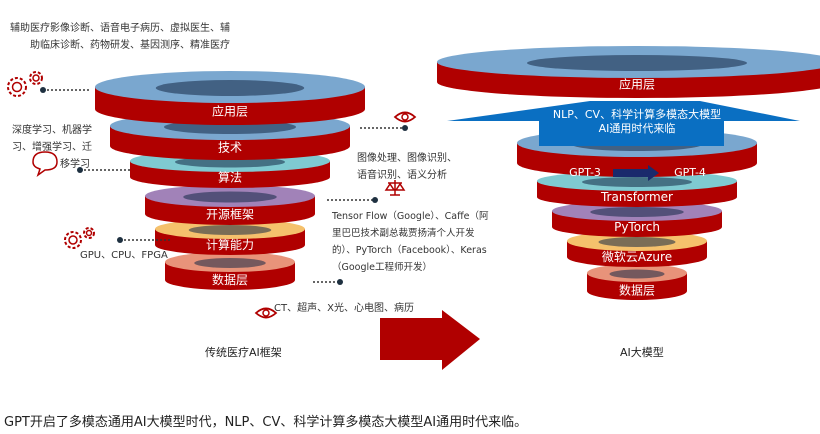  What do you see at coordinates (407, 167) in the screenshot?
I see `recognition-note: 图像处理、图像识别、 语音识别、语义分析` at bounding box center [407, 167].